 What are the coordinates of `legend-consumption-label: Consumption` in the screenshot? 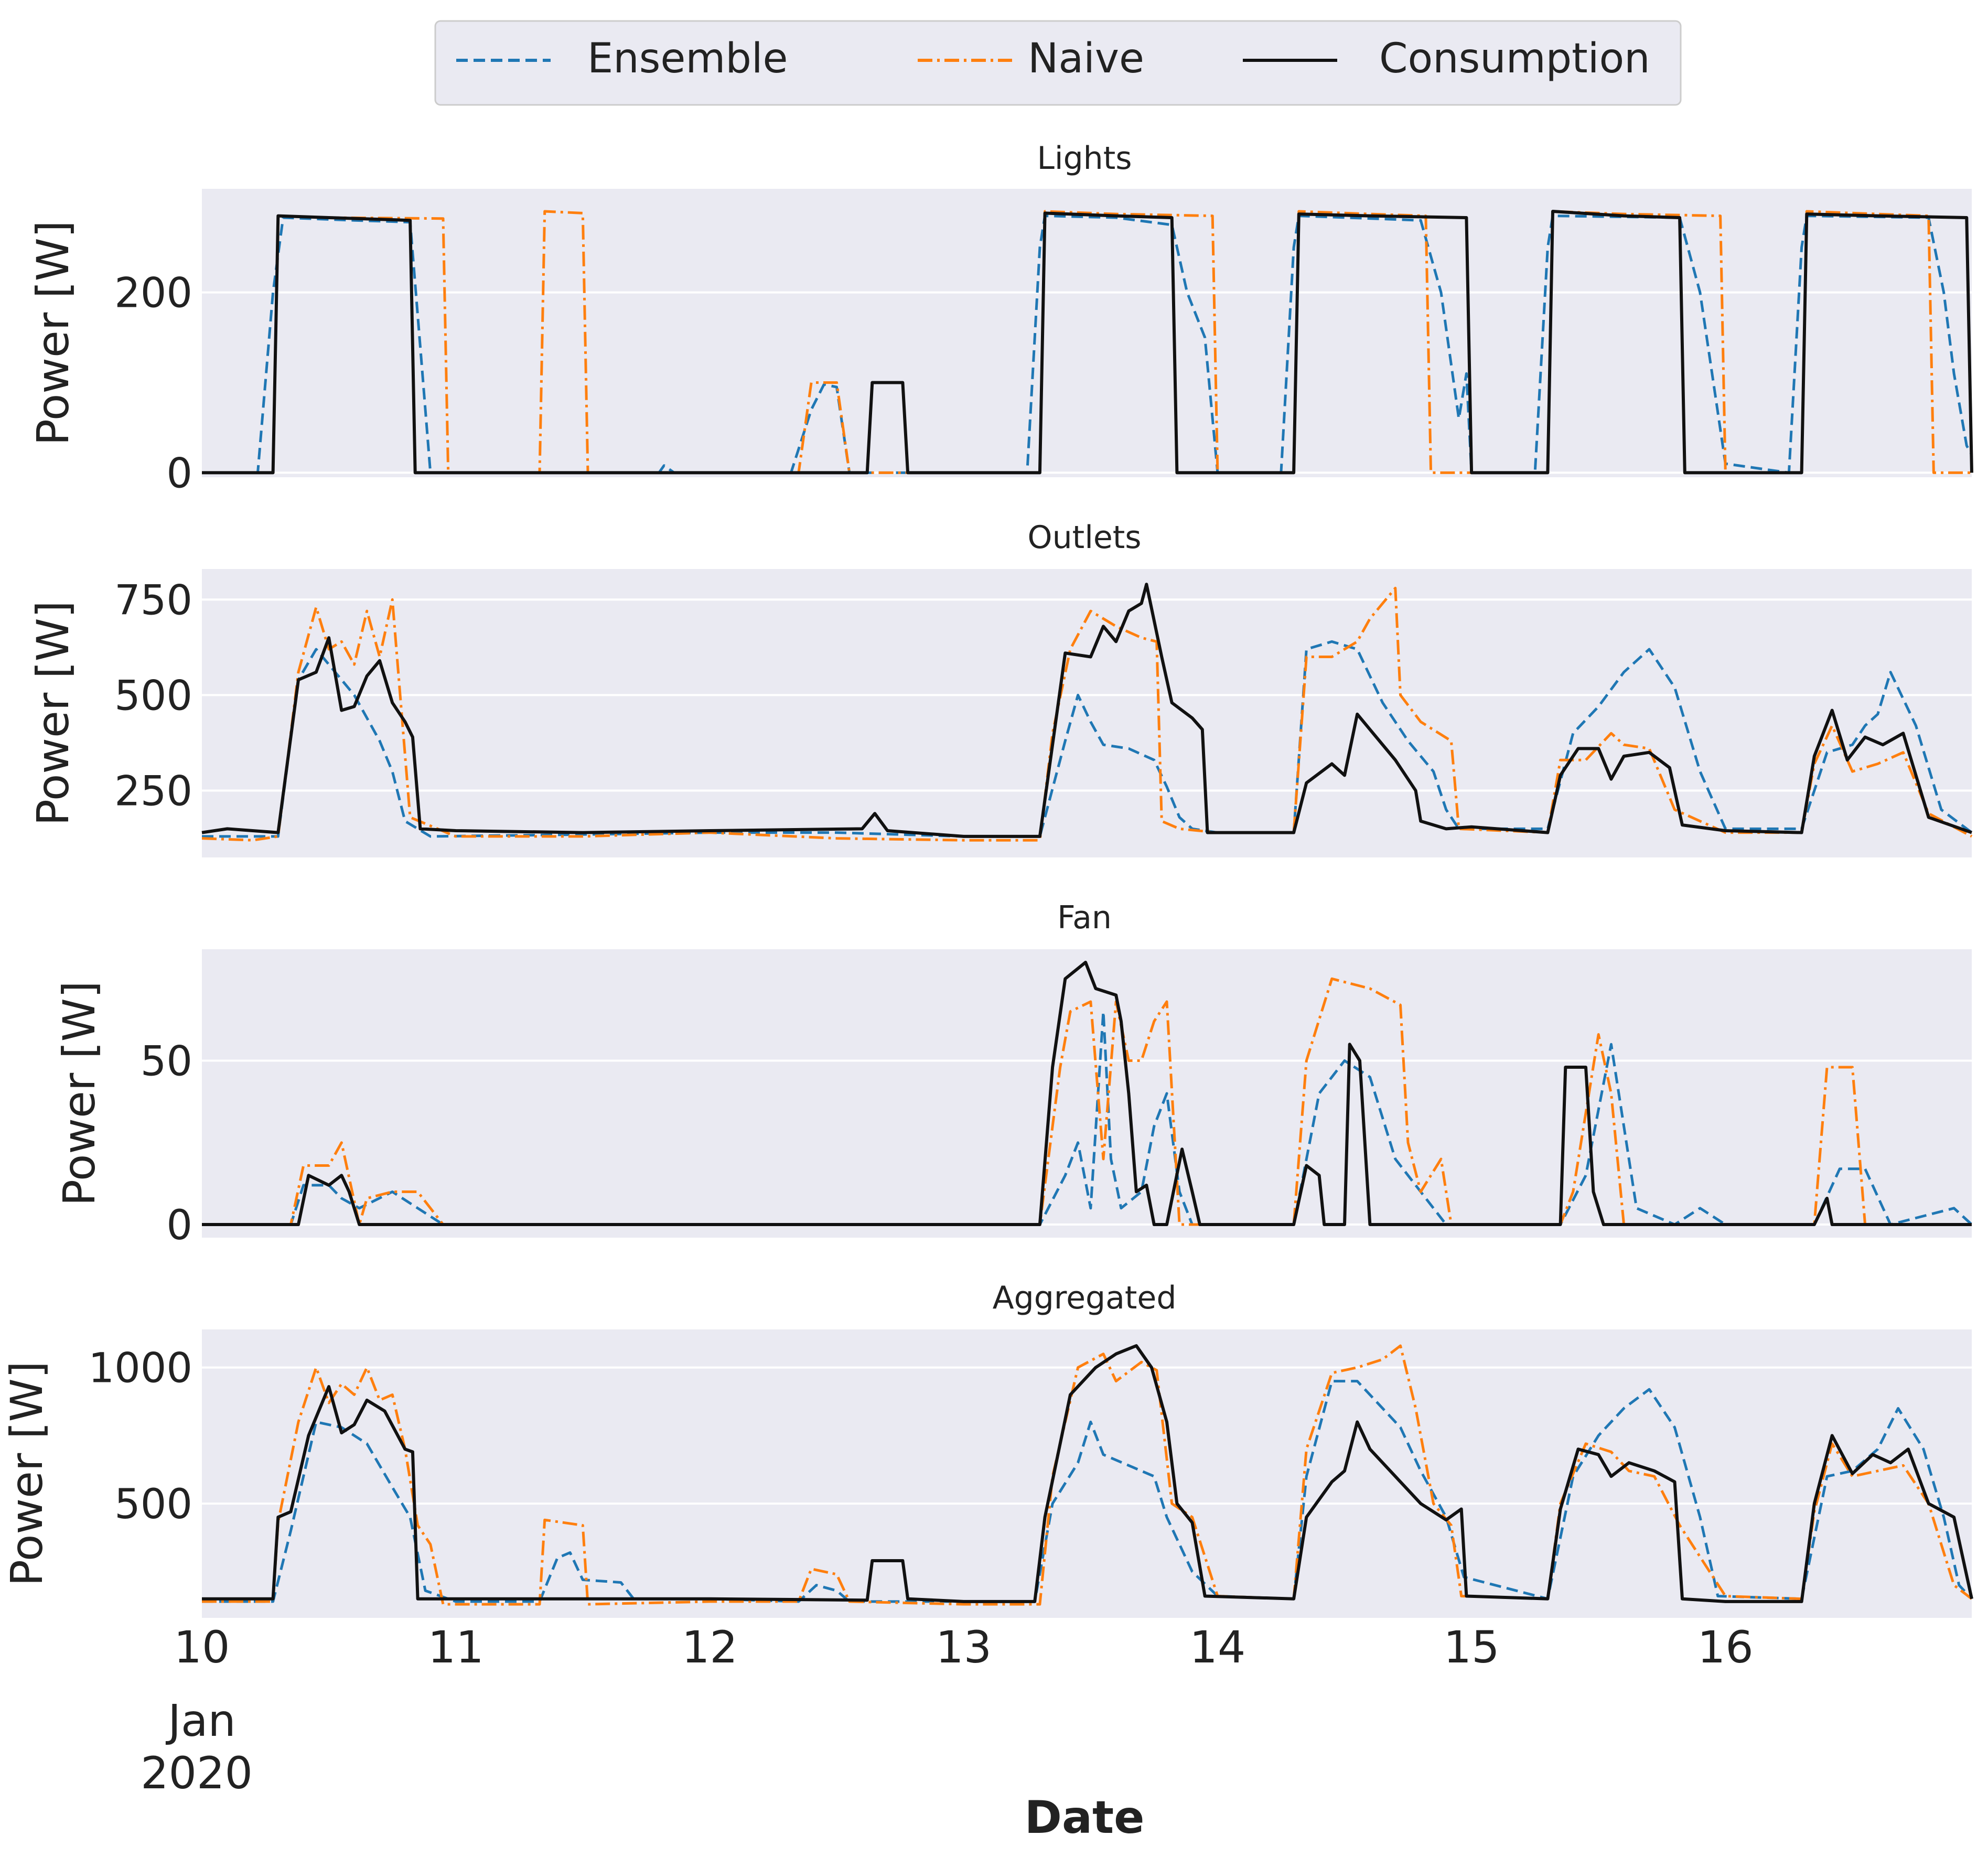 It's located at (1514, 58).